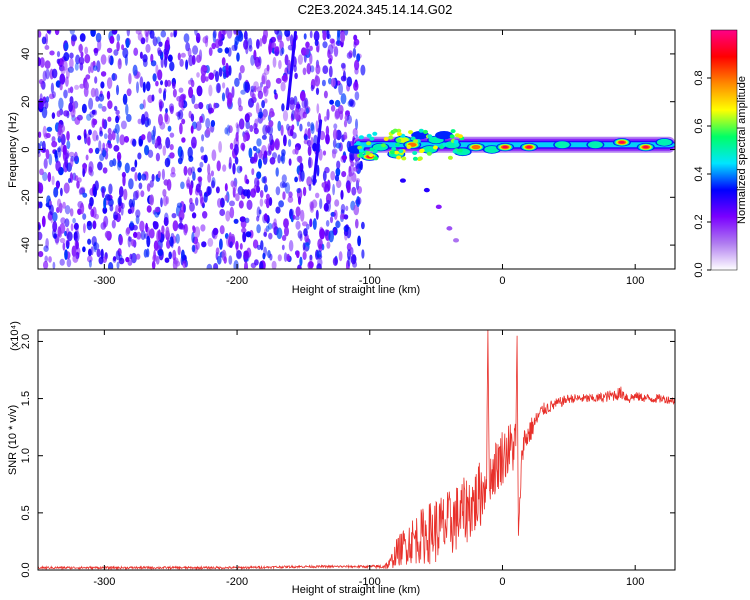 The image size is (750, 600). Describe the element at coordinates (26, 398) in the screenshot. I see `y-tick-label: 1.5` at that location.